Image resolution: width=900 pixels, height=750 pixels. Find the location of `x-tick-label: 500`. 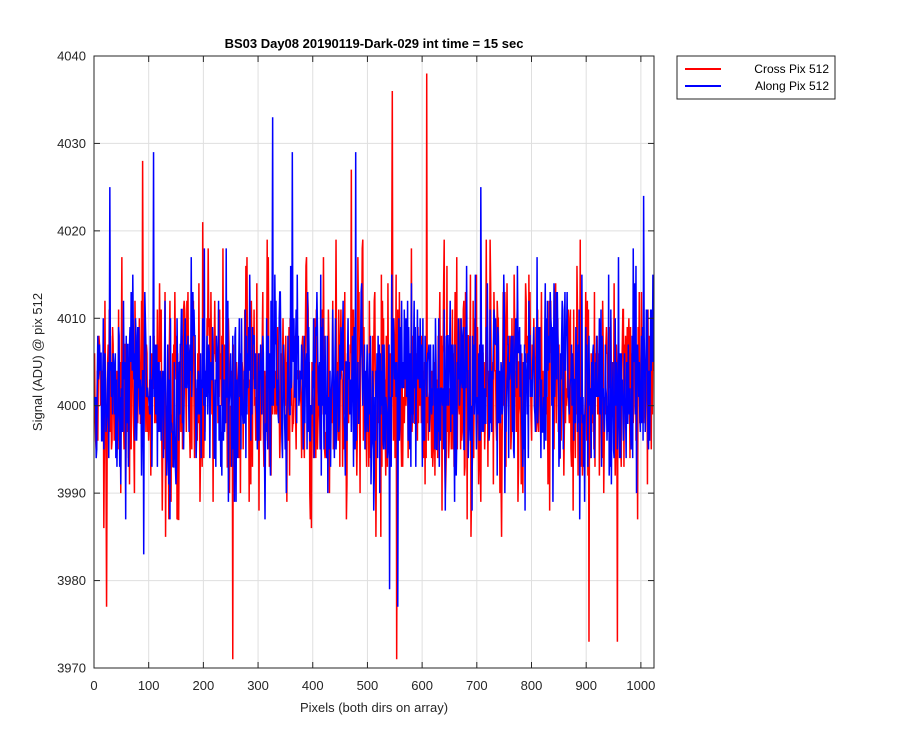

x-tick-label: 500 is located at coordinates (368, 685).